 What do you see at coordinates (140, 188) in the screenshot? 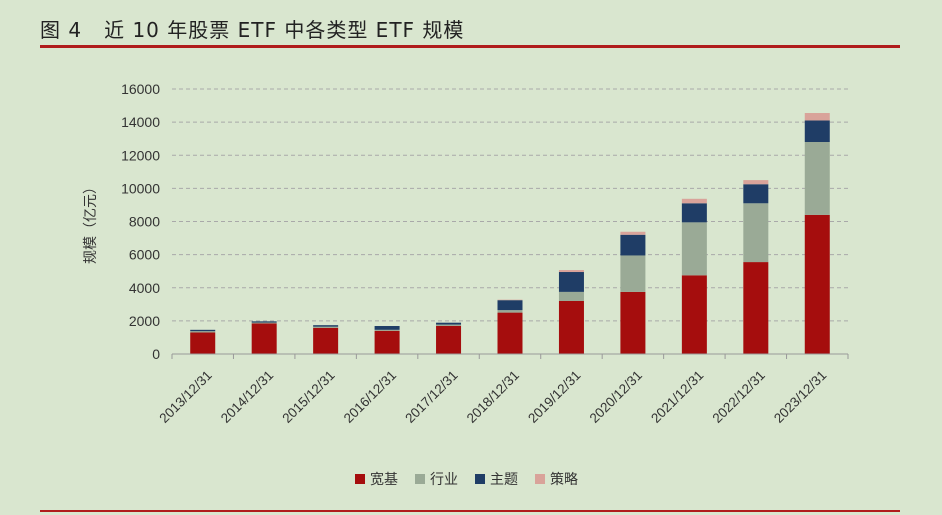
I see `y-tick-label: 10000` at bounding box center [140, 188].